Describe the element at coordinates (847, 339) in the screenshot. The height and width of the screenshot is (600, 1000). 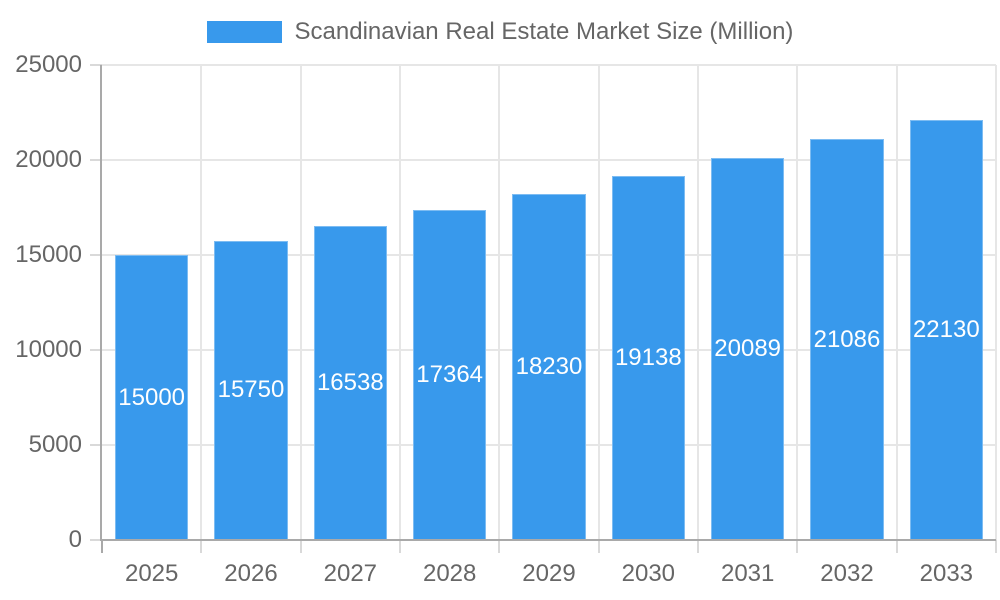
I see `bar-2032` at that location.